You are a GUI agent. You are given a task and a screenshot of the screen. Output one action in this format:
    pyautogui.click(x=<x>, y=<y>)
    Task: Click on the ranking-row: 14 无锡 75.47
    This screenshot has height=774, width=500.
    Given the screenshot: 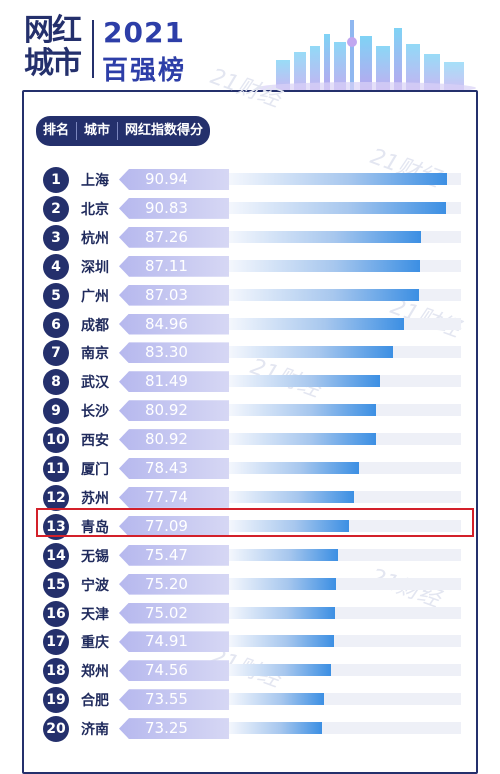 What is the action you would take?
    pyautogui.click(x=258, y=556)
    